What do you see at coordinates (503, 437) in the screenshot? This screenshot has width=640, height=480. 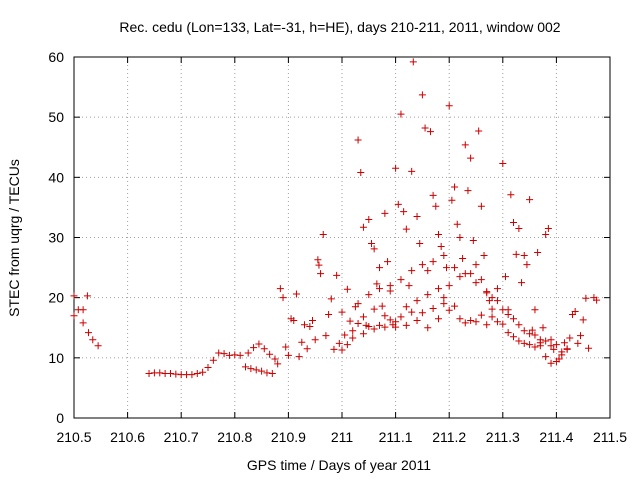 I see `x-tick-label: 211.3` at bounding box center [503, 437].